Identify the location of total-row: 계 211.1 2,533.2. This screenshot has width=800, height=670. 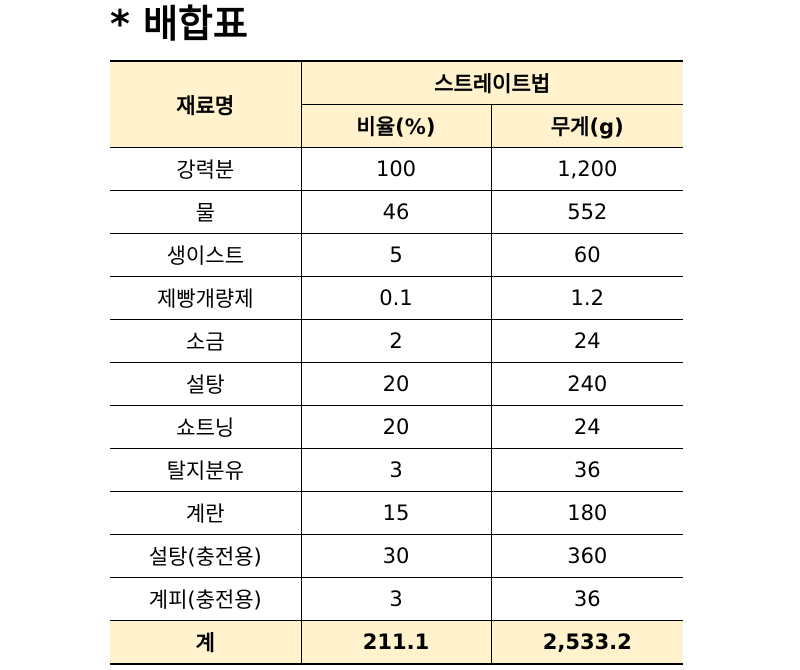
(397, 642).